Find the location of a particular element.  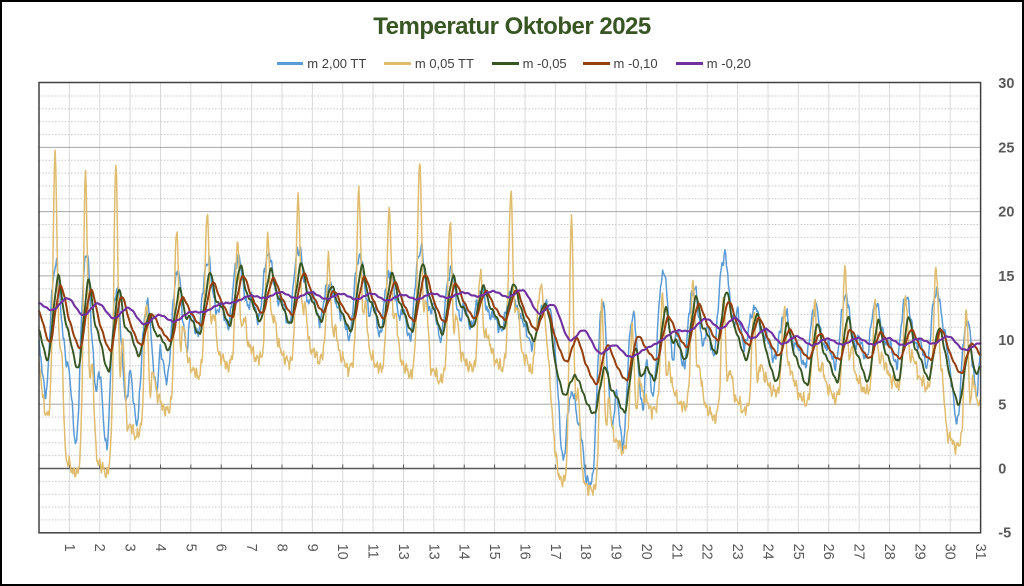

svg-text: 3 is located at coordinates (130, 548).